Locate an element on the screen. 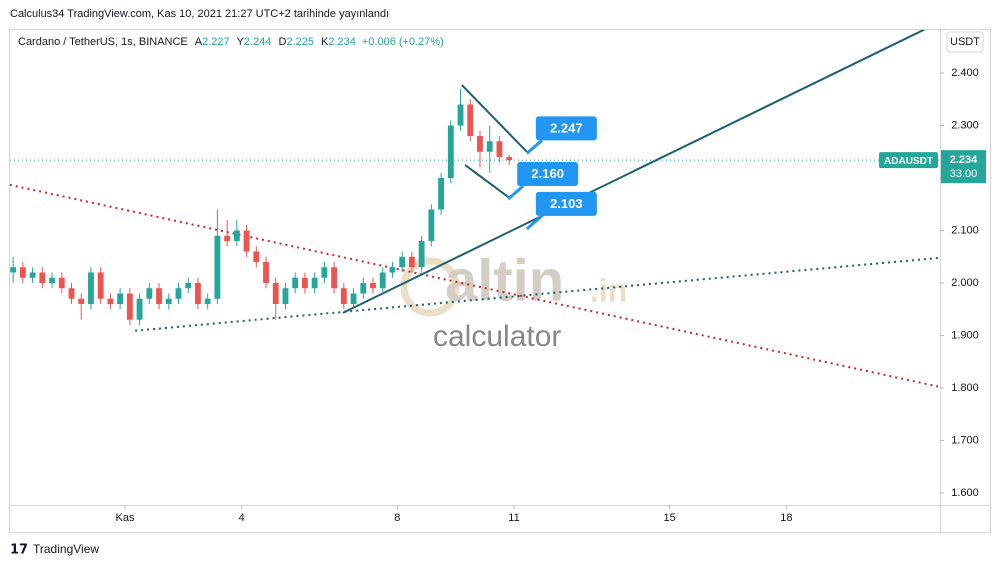 This screenshot has height=568, width=1000. x-tick-label: 11 is located at coordinates (513, 518).